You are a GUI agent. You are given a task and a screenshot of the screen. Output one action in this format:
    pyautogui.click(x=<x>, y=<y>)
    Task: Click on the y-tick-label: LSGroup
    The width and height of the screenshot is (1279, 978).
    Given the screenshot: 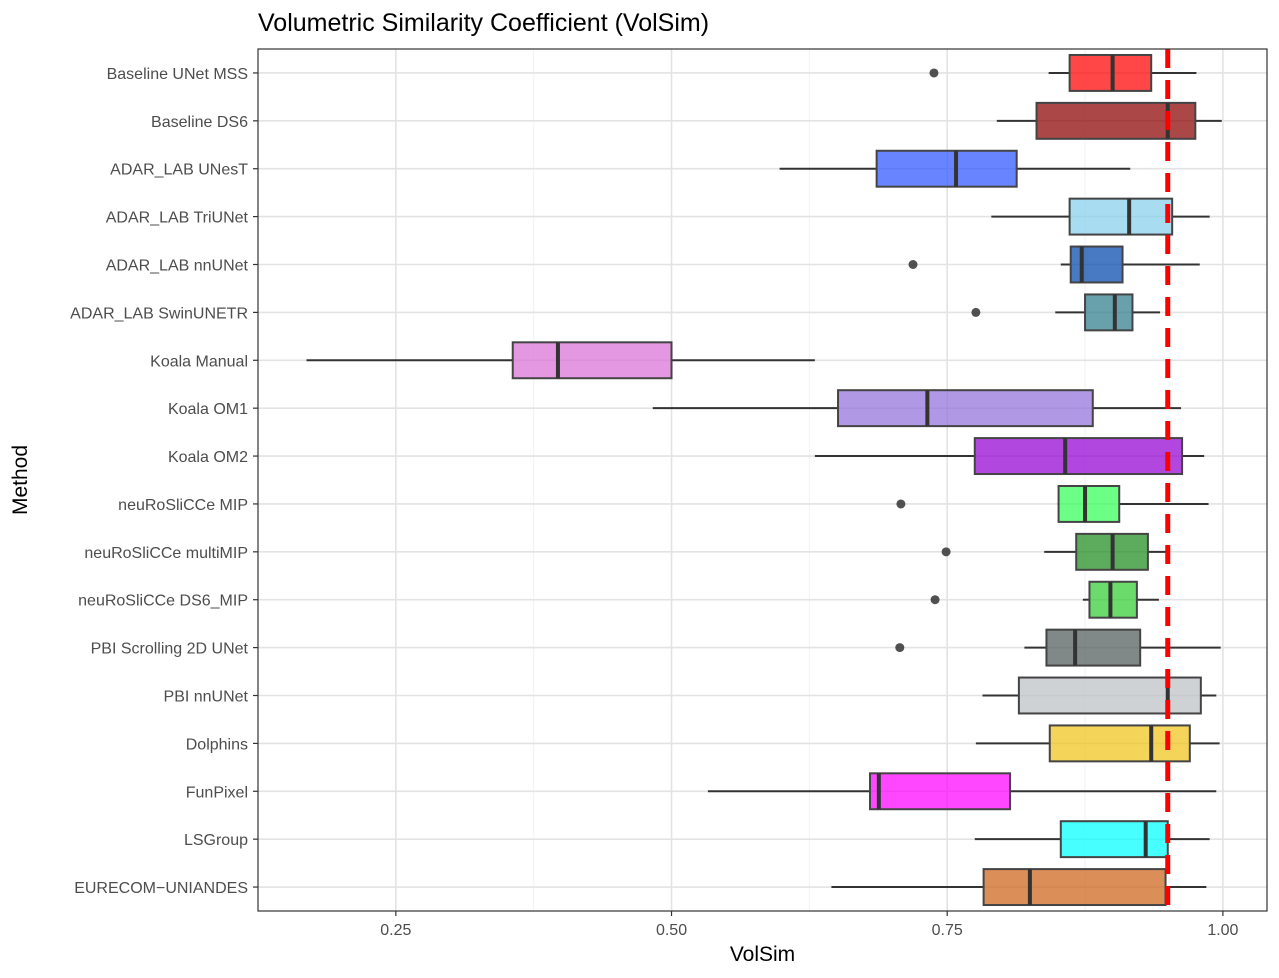 What is the action you would take?
    pyautogui.click(x=216, y=840)
    